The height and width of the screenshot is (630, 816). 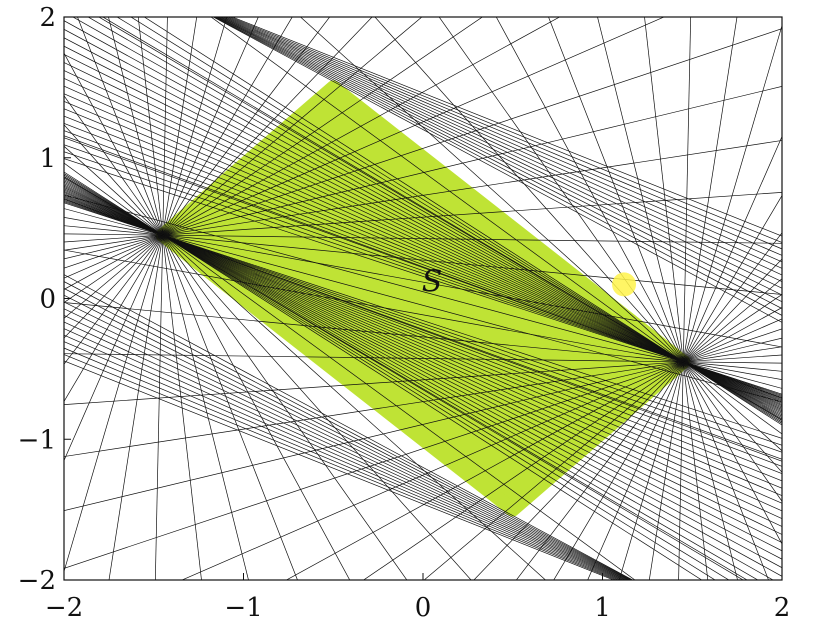 I want to click on y-tick-label: 1, so click(x=47, y=159).